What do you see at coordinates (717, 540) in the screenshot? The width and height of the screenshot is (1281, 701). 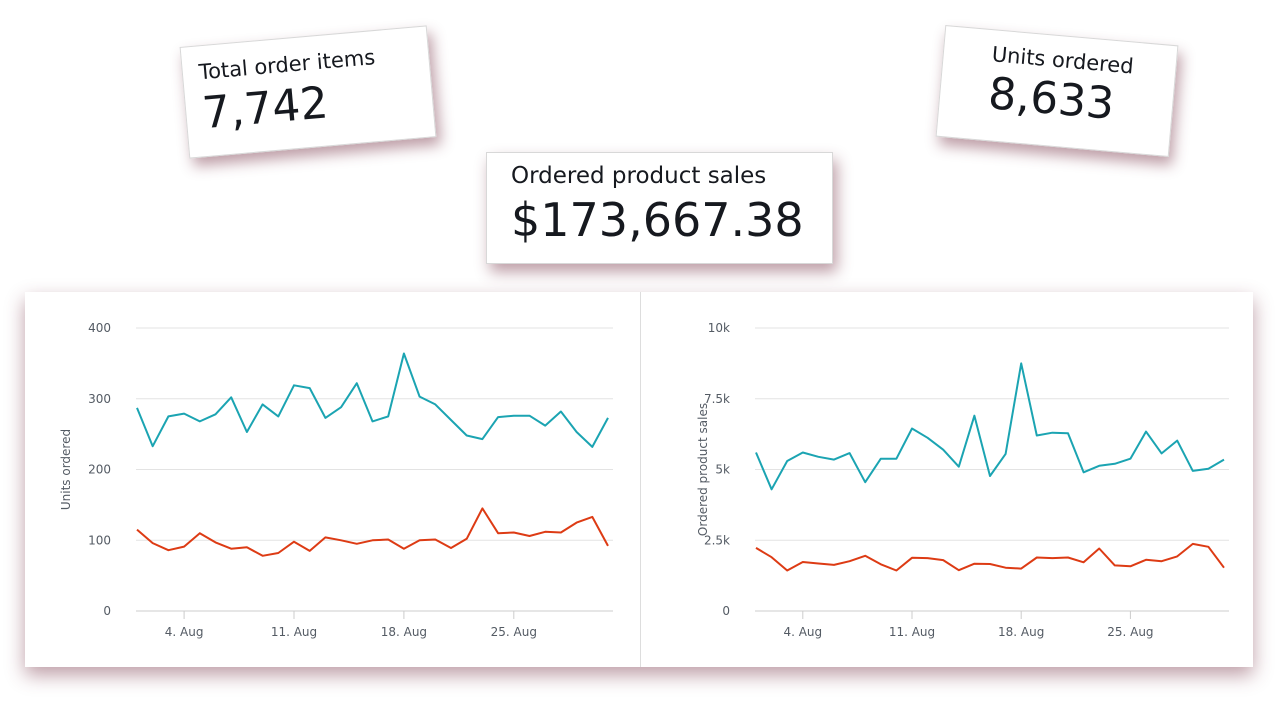 I see `y-tick-label: 2.5k` at bounding box center [717, 540].